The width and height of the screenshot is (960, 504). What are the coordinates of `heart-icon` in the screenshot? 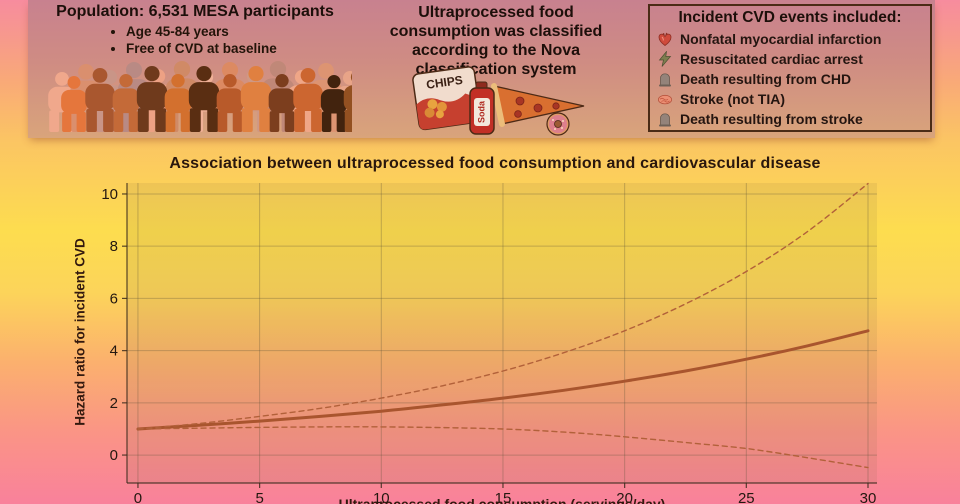 It's located at (665, 39).